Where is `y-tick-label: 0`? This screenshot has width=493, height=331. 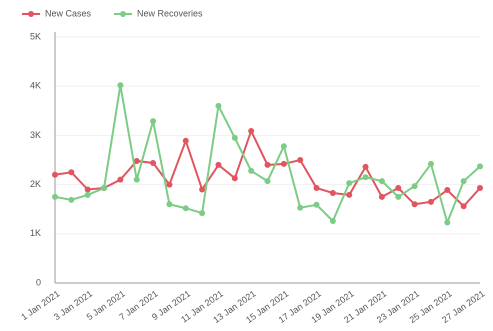 y-tick-label: 0 is located at coordinates (38, 282).